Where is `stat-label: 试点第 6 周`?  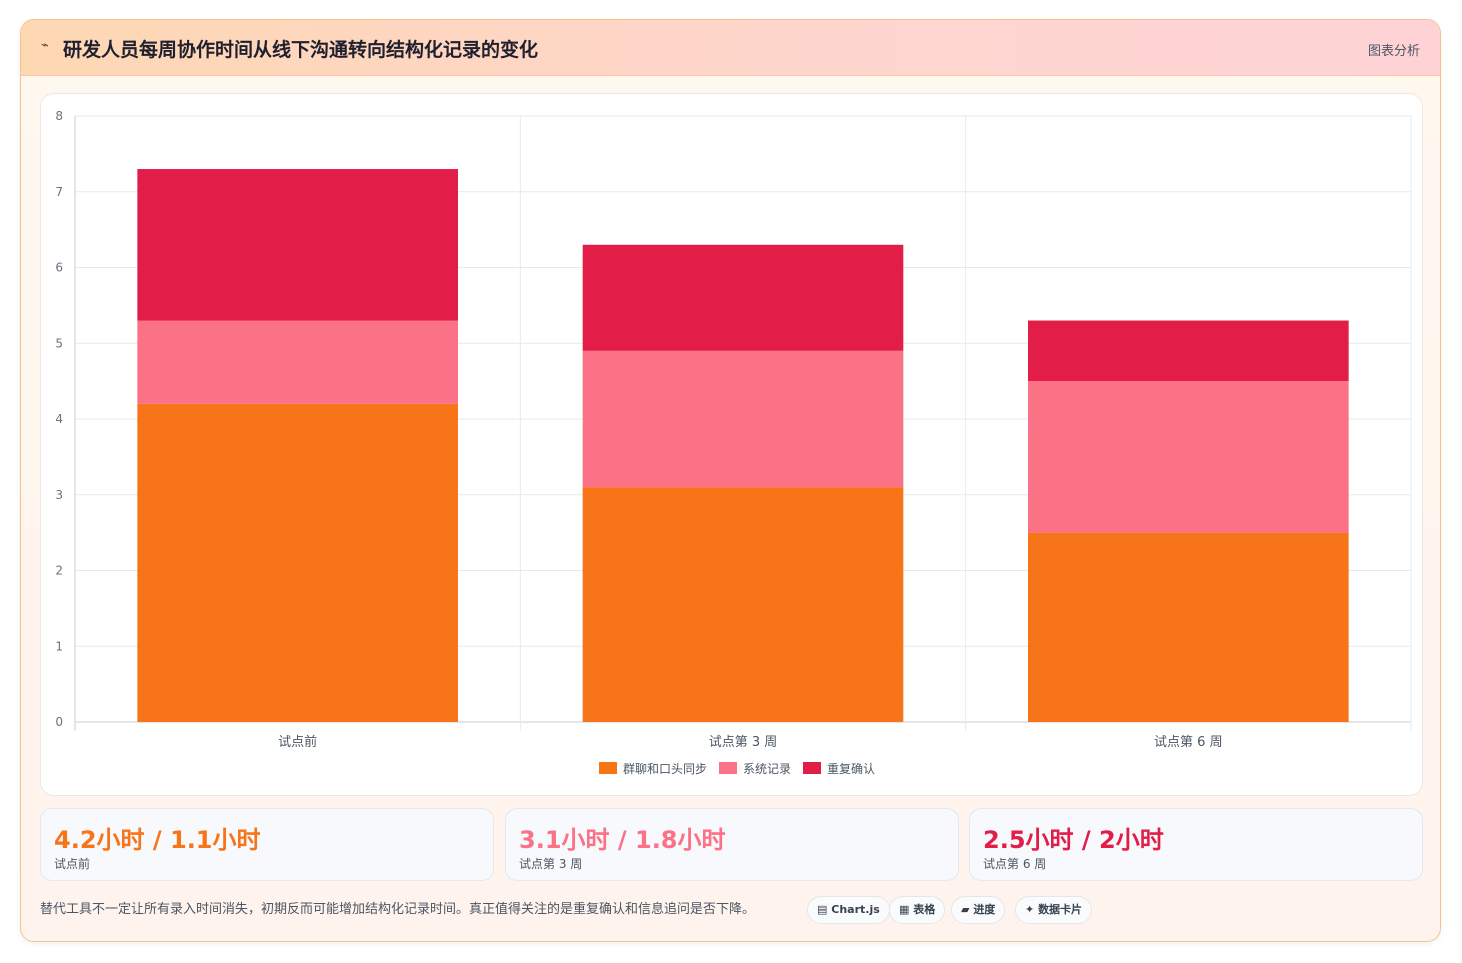
stat-label: 试点第 6 周 is located at coordinates (1015, 864).